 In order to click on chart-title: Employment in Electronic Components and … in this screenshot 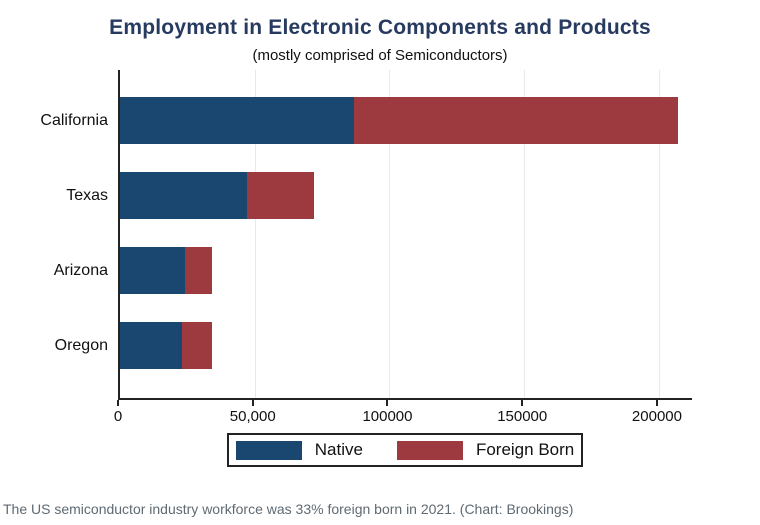, I will do `click(380, 27)`.